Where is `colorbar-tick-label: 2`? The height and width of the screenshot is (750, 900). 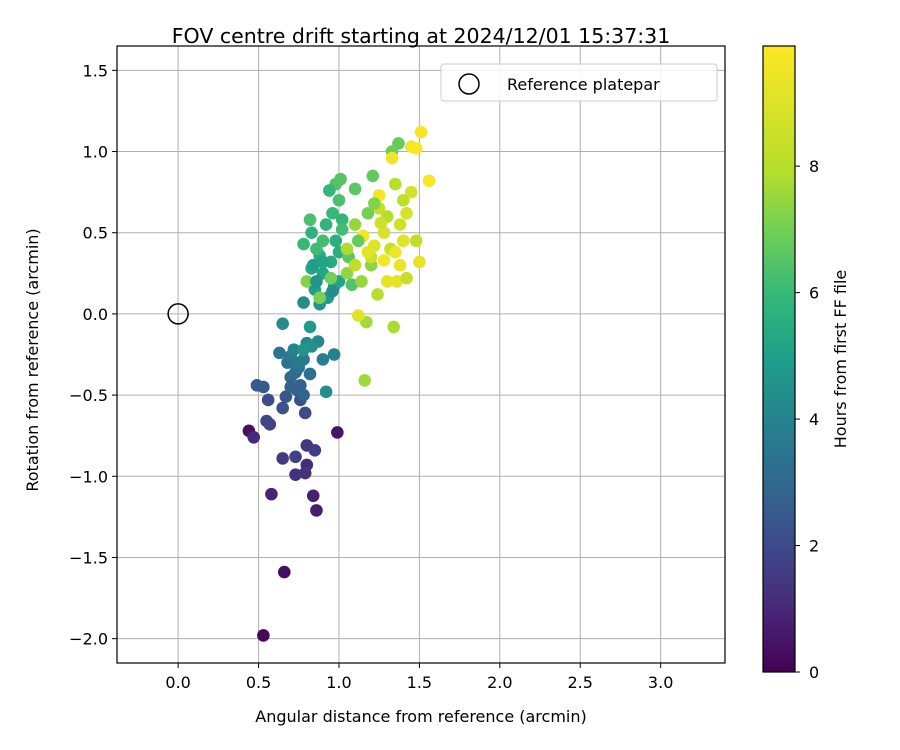 colorbar-tick-label: 2 is located at coordinates (814, 546).